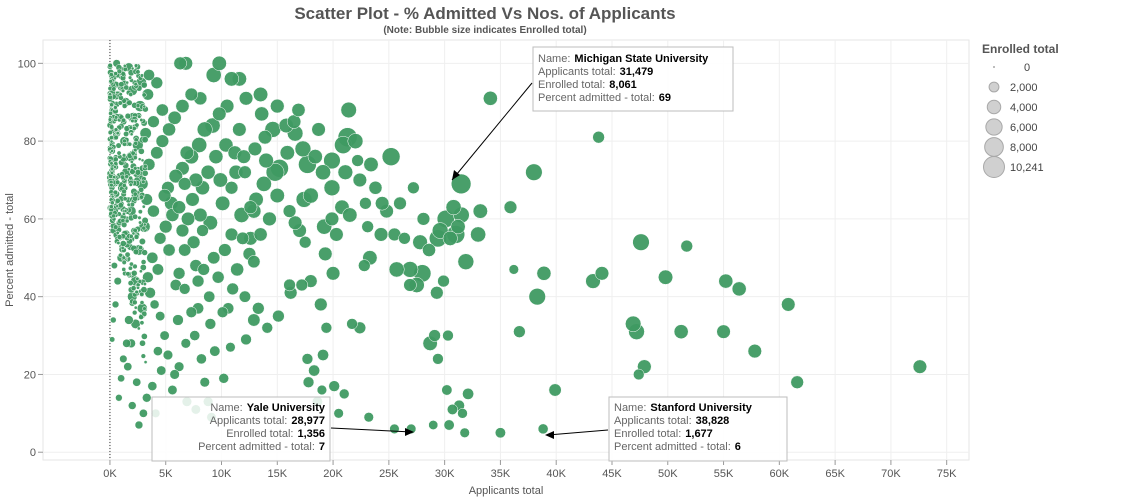 The width and height of the screenshot is (1121, 501). I want to click on x-tick-label: 70K, so click(891, 474).